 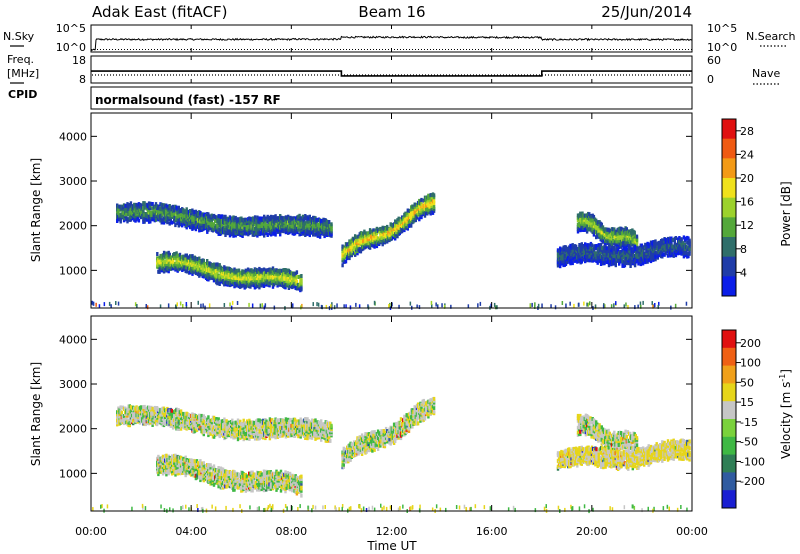 I want to click on freq-tick-top: 18, so click(x=79, y=60).